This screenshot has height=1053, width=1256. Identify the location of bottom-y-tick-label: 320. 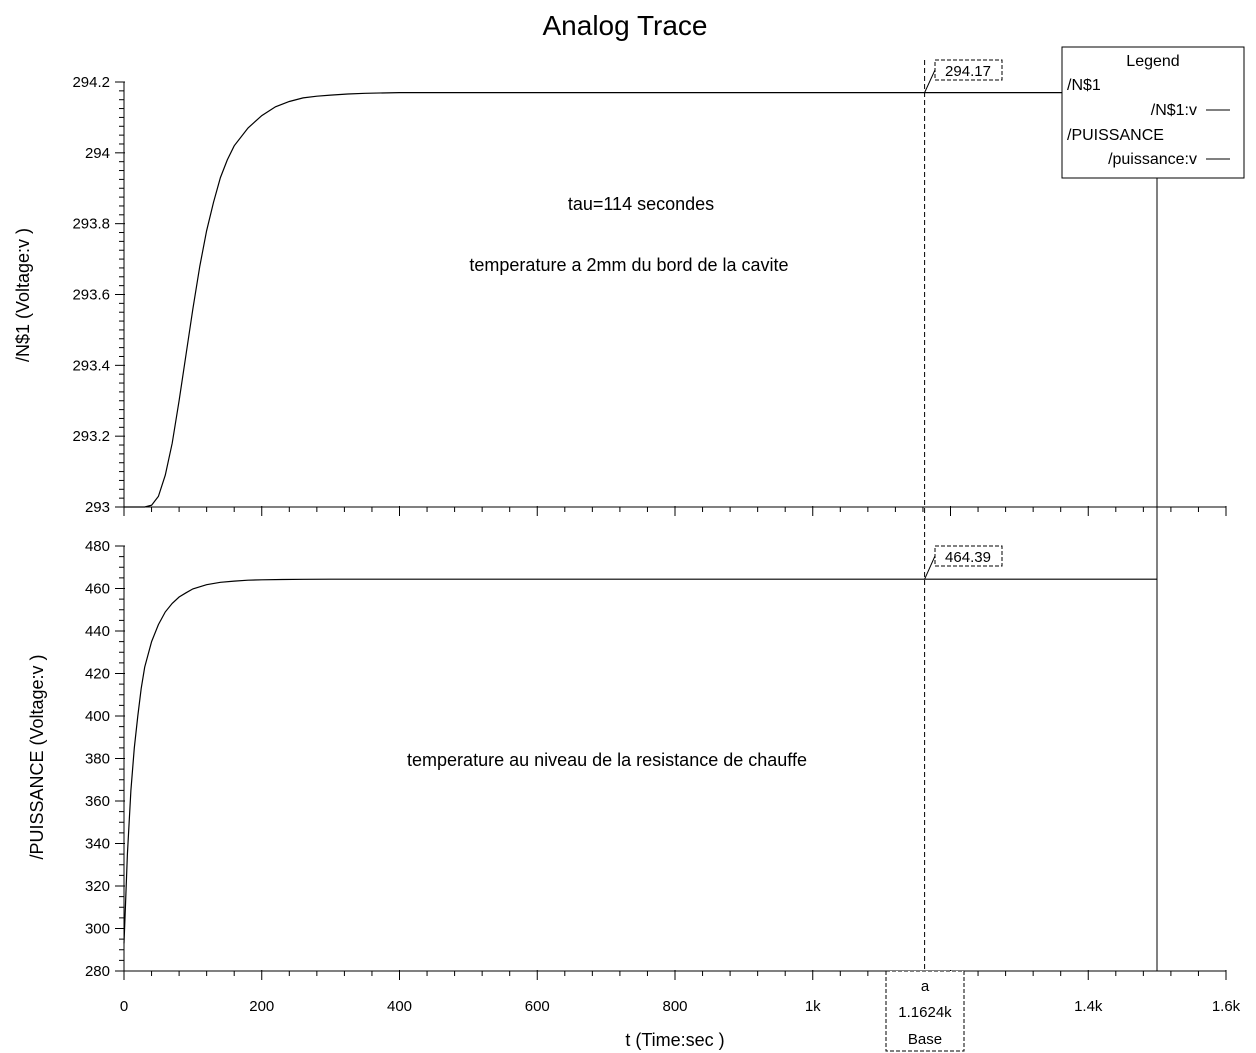
(97, 886).